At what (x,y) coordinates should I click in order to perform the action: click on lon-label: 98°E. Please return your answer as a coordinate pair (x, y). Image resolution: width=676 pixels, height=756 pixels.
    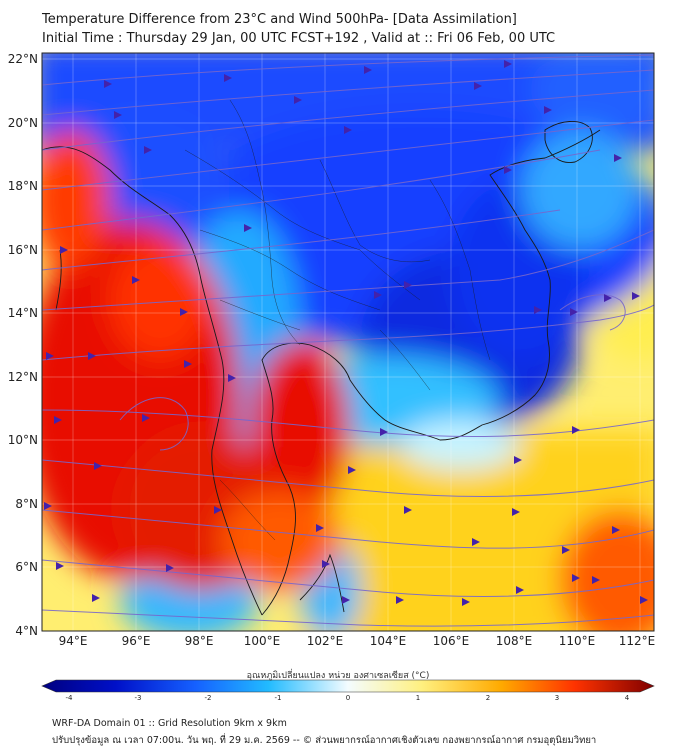
    Looking at the image, I should click on (199, 641).